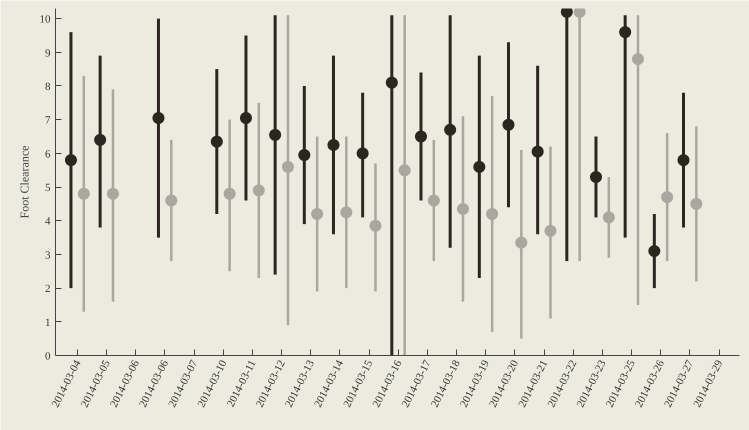  Describe the element at coordinates (47, 322) in the screenshot. I see `y-tick-label: 1` at that location.